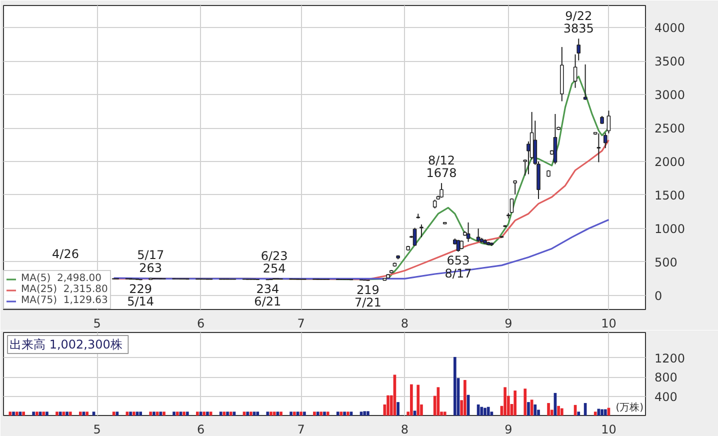 Image resolution: width=718 pixels, height=436 pixels. I want to click on annotation: (万株), so click(630, 408).